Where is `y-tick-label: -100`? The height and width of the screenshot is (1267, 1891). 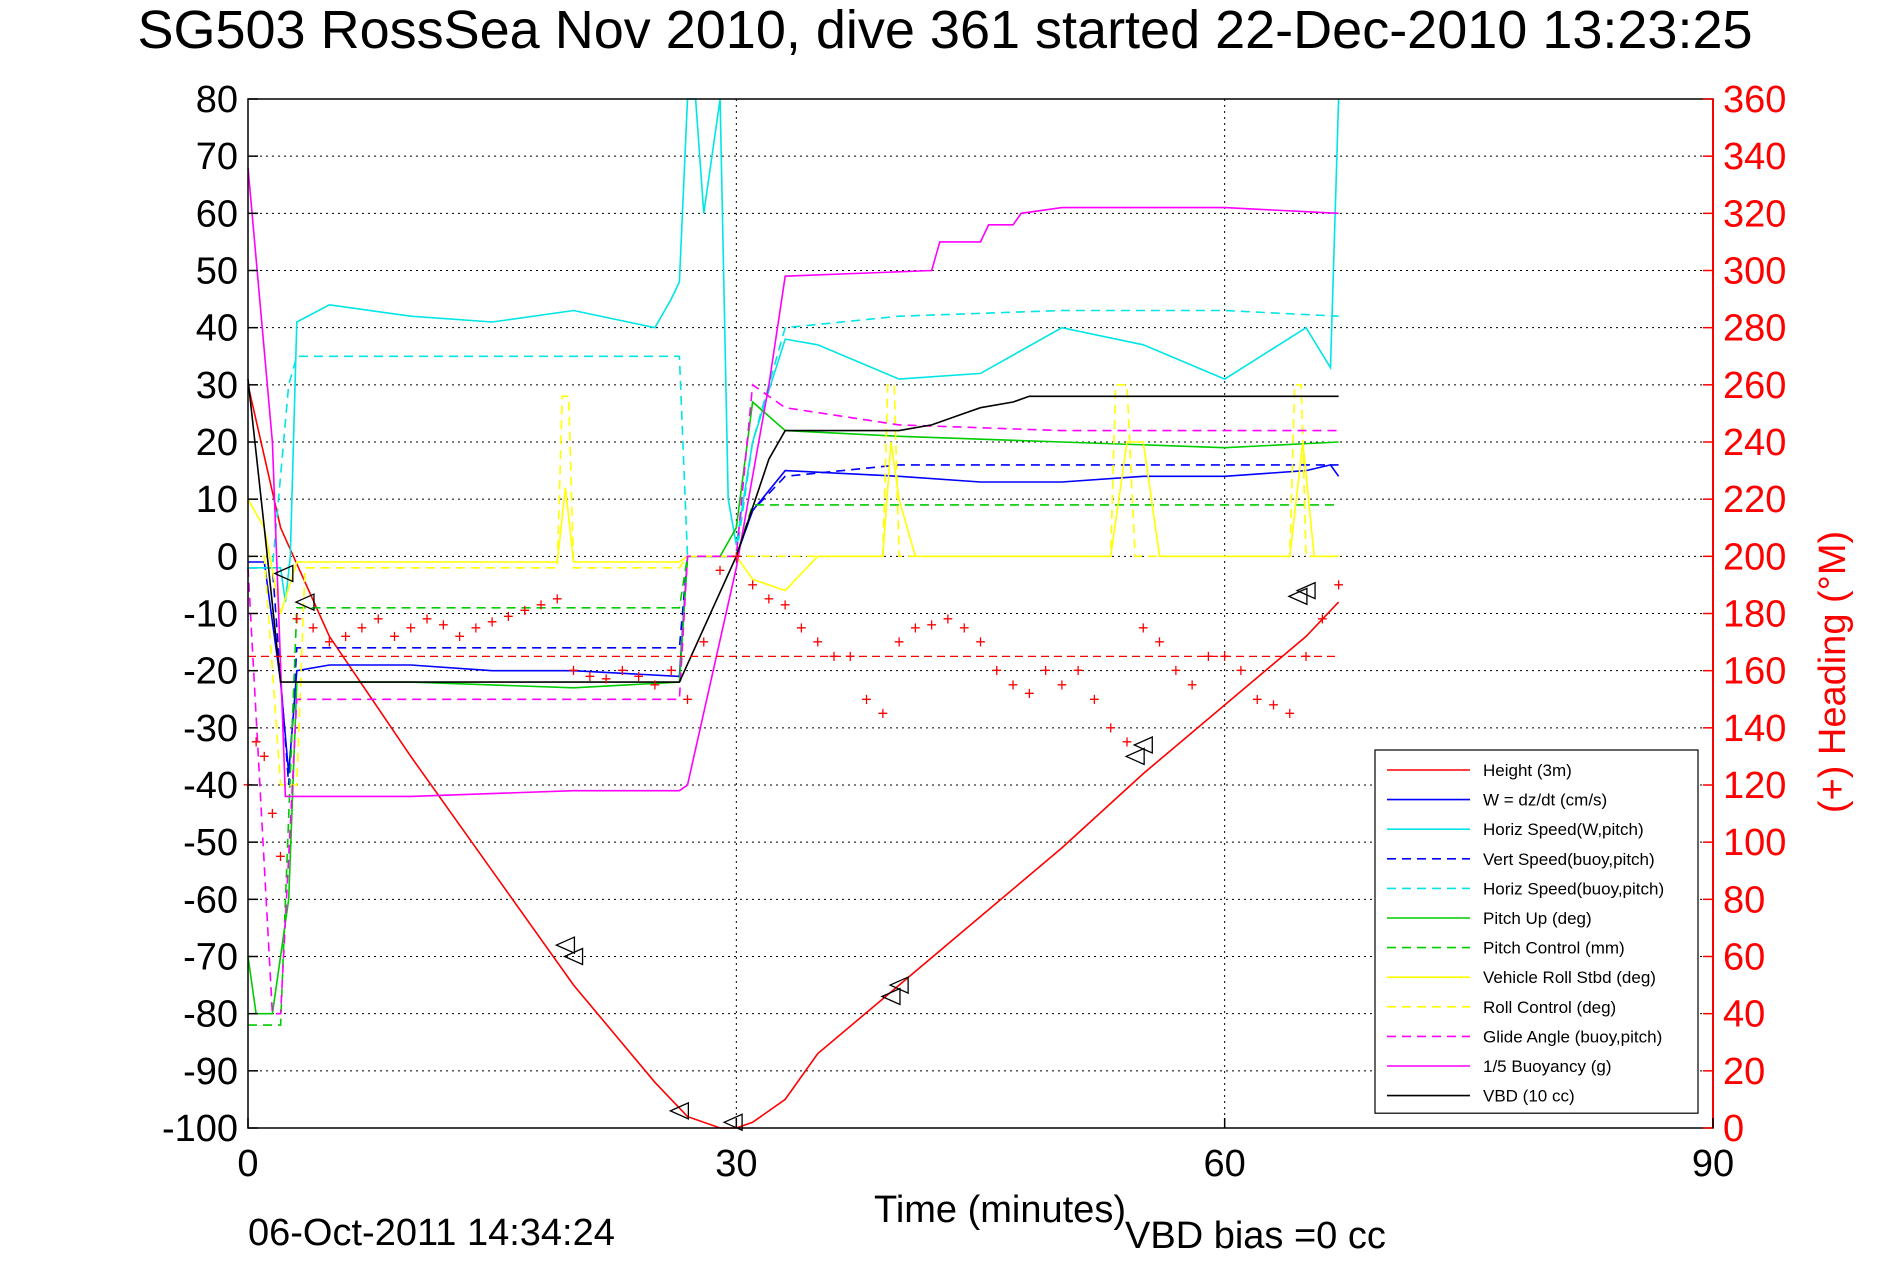
y-tick-label: -100 is located at coordinates (200, 1129).